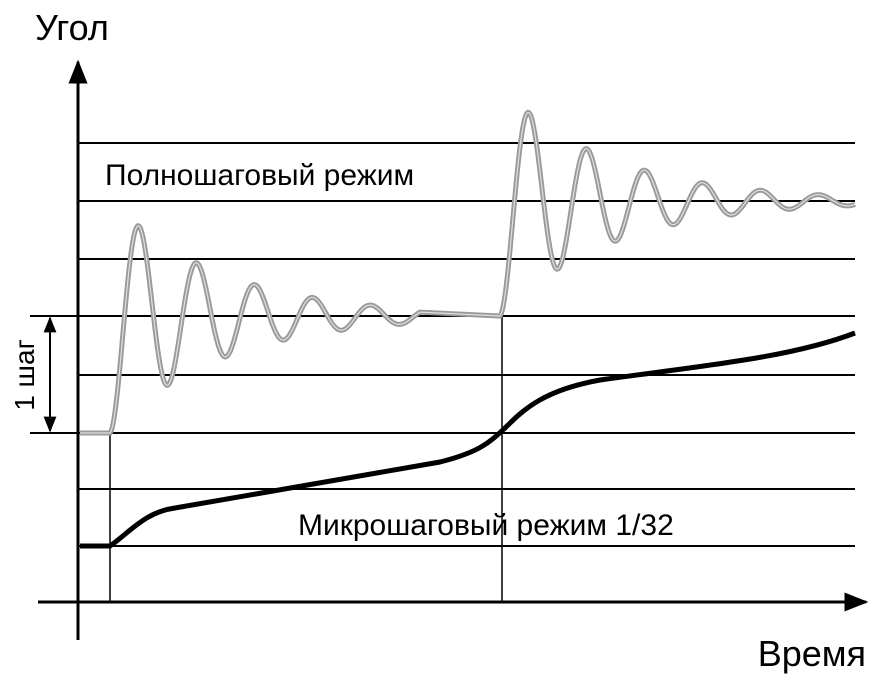 This screenshot has width=872, height=678. Describe the element at coordinates (72, 27) in the screenshot. I see `y-axis-label: Угол` at that location.